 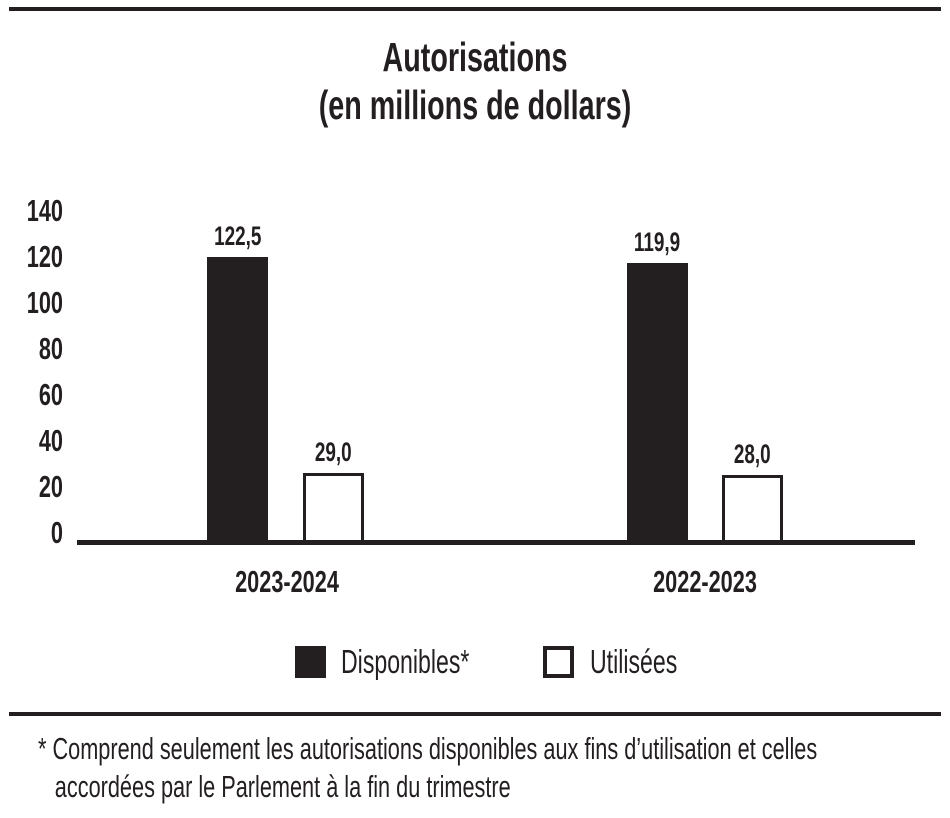 I want to click on bar-disponibles-2022-2023, so click(x=657, y=401).